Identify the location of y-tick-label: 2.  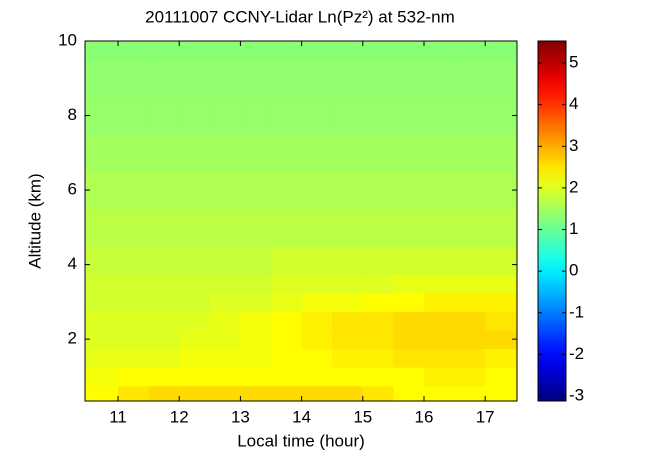
(72, 338).